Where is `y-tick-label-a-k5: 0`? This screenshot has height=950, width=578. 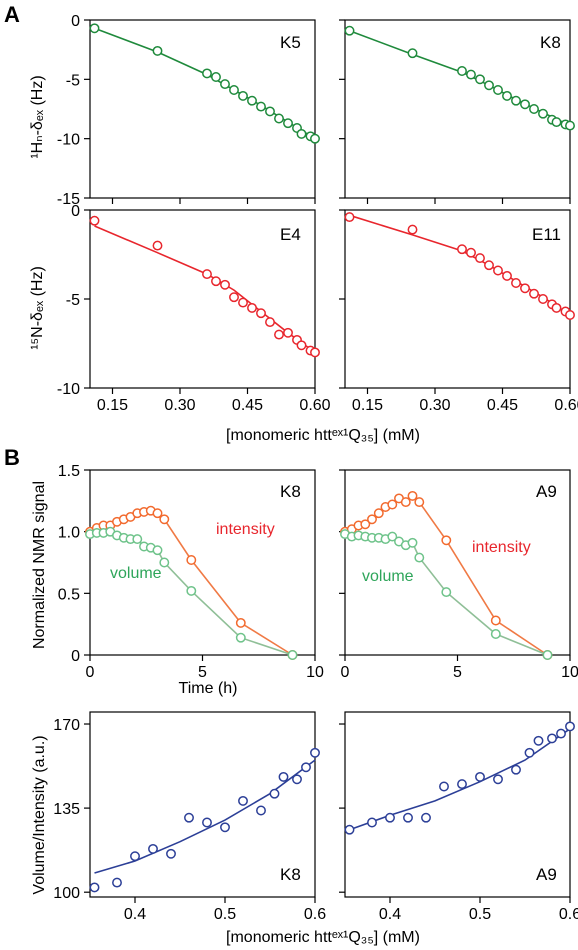
y-tick-label-a-k5: 0 is located at coordinates (75, 21).